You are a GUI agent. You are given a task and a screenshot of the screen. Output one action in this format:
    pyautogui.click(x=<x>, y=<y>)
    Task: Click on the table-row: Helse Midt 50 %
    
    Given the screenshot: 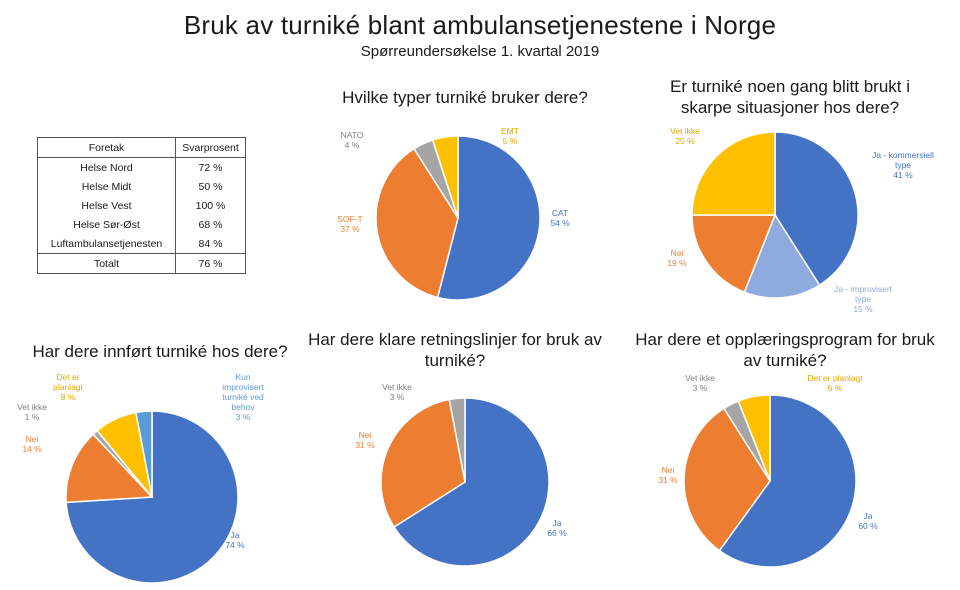 What is the action you would take?
    pyautogui.click(x=141, y=186)
    